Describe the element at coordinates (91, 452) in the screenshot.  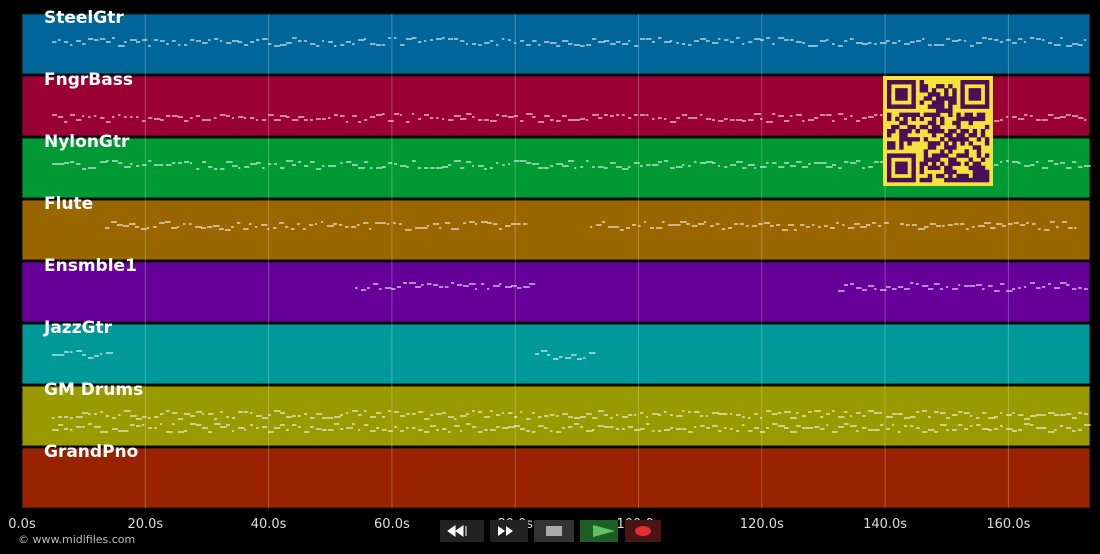
I see `track-name: GrandPno` at that location.